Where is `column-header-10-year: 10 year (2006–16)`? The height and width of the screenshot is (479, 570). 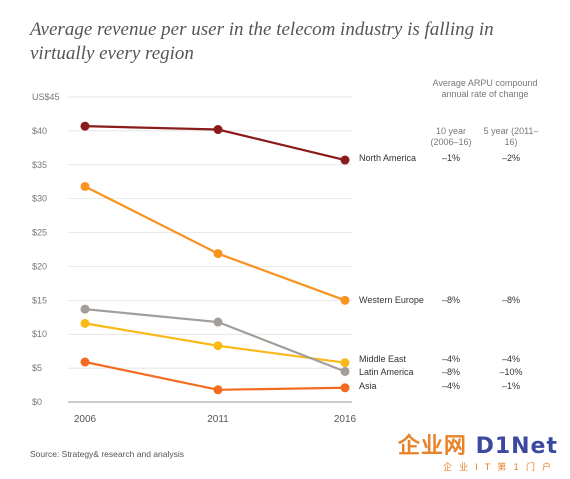
column-header-10-year: 10 year (2006–16) is located at coordinates (451, 136).